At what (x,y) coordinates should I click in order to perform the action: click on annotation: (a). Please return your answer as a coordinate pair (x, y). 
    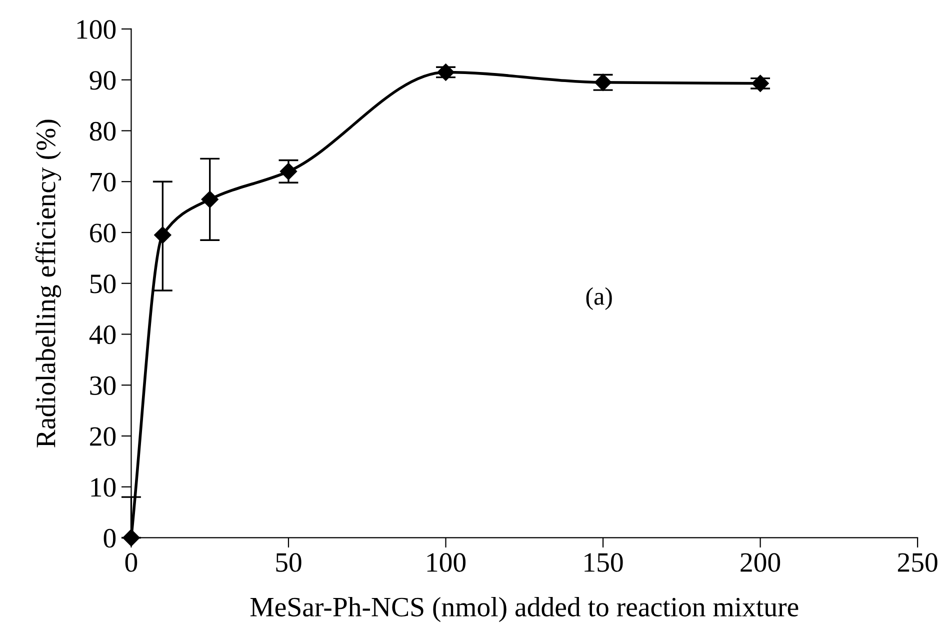
    Looking at the image, I should click on (599, 298).